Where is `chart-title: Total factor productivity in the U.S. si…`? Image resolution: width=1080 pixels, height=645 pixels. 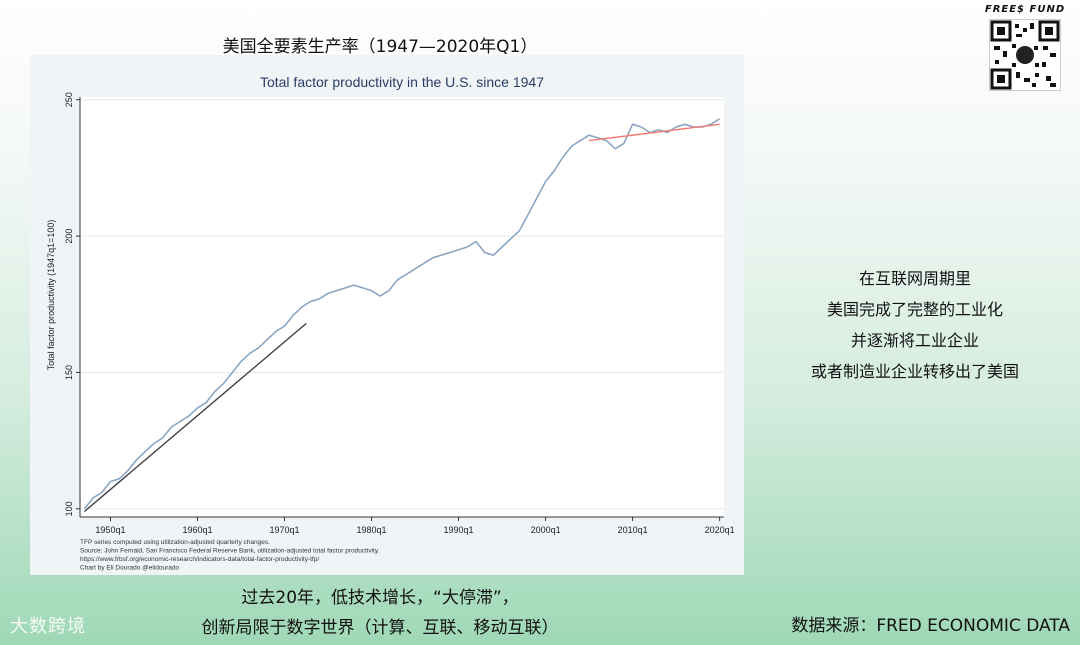 chart-title: Total factor productivity in the U.S. si… is located at coordinates (402, 82).